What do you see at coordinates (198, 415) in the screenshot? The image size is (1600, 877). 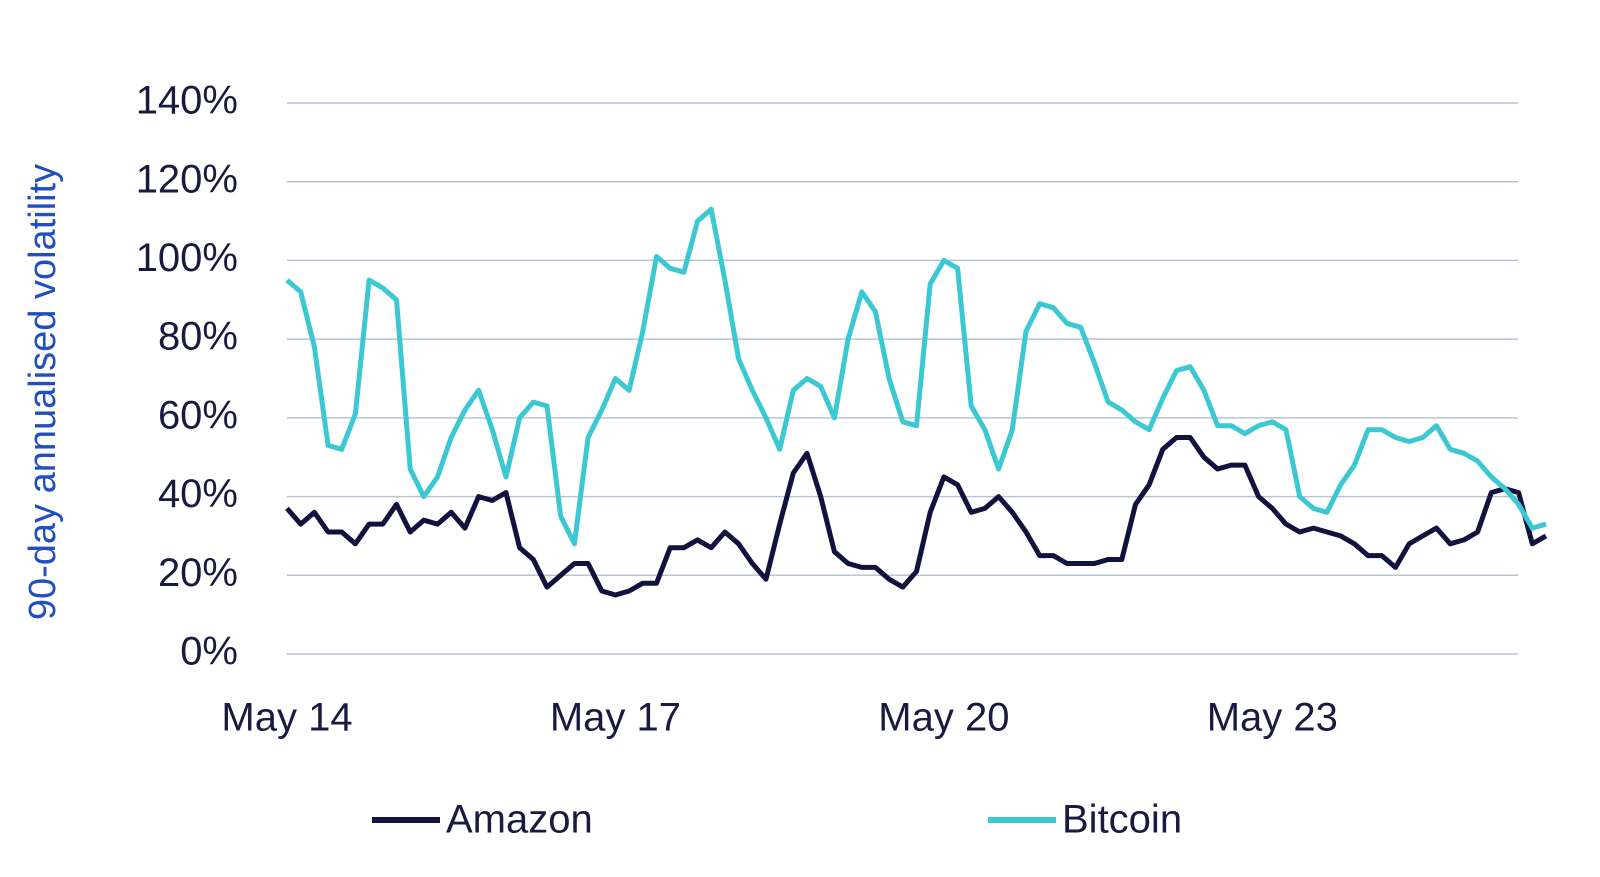 I see `y-tick-label: 60%` at bounding box center [198, 415].